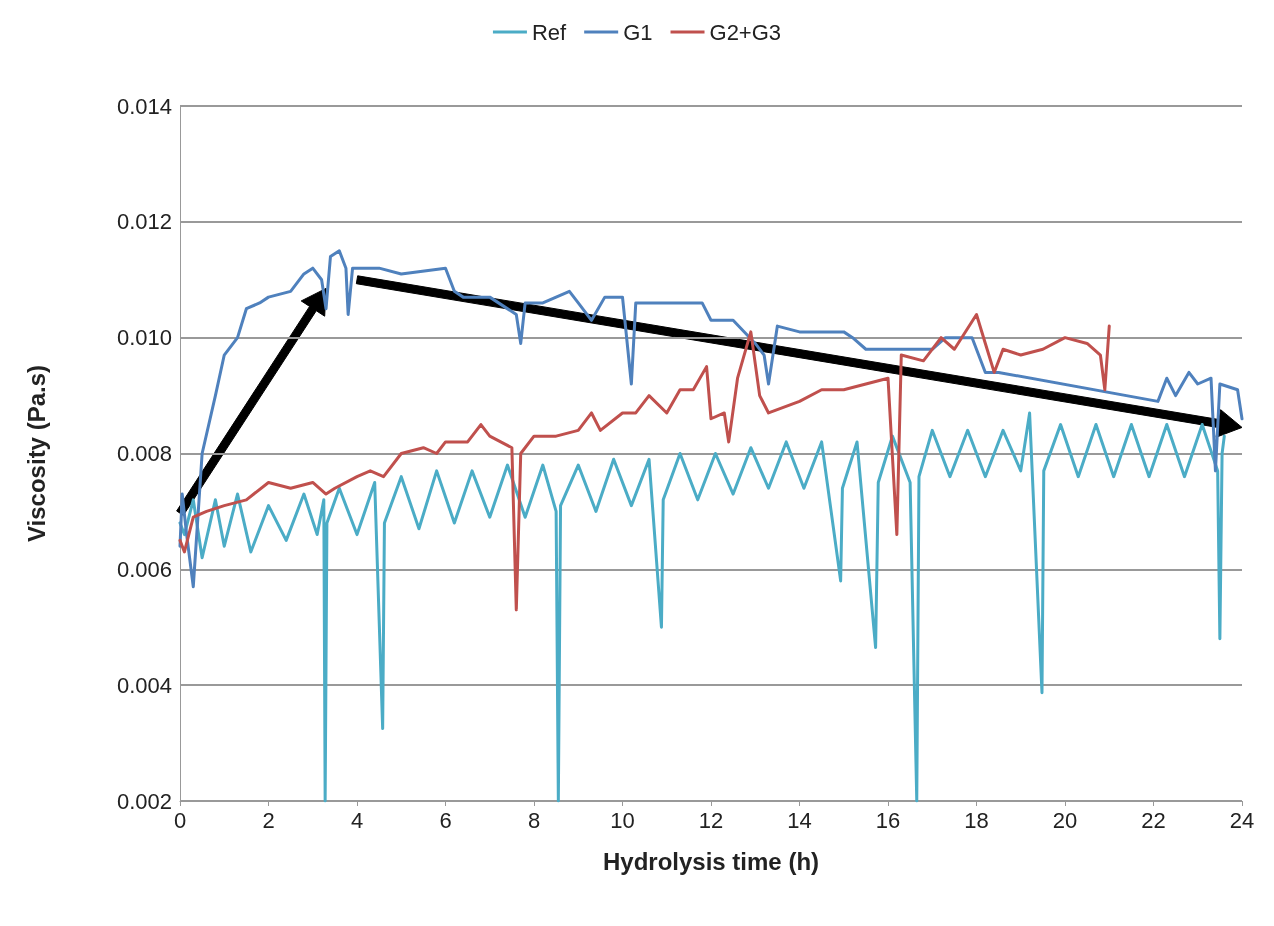 The height and width of the screenshot is (926, 1274). What do you see at coordinates (1153, 820) in the screenshot?
I see `x-tick-label: 22` at bounding box center [1153, 820].